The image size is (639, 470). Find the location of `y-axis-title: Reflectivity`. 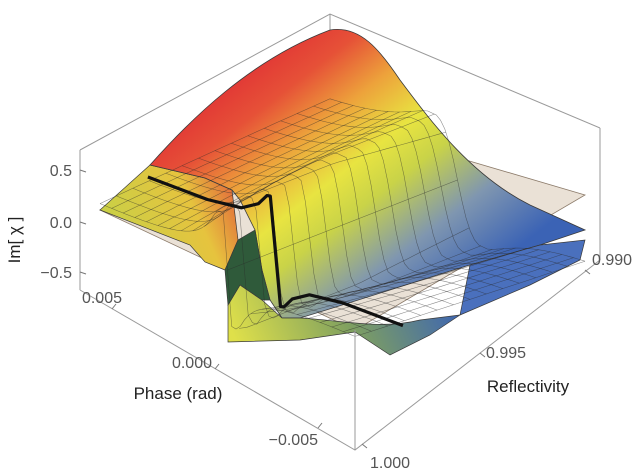

y-axis-title: Reflectivity is located at coordinates (528, 386).